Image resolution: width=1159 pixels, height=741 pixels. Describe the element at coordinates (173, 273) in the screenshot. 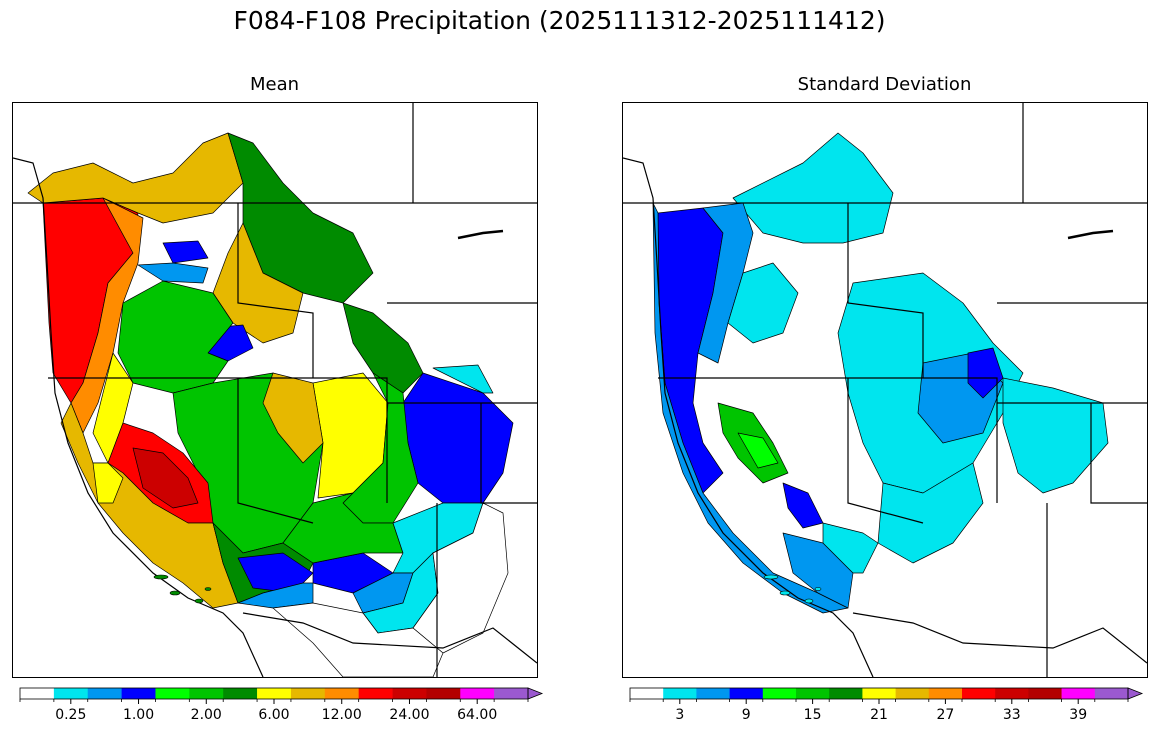

I see `zone-wa-lightblue` at that location.